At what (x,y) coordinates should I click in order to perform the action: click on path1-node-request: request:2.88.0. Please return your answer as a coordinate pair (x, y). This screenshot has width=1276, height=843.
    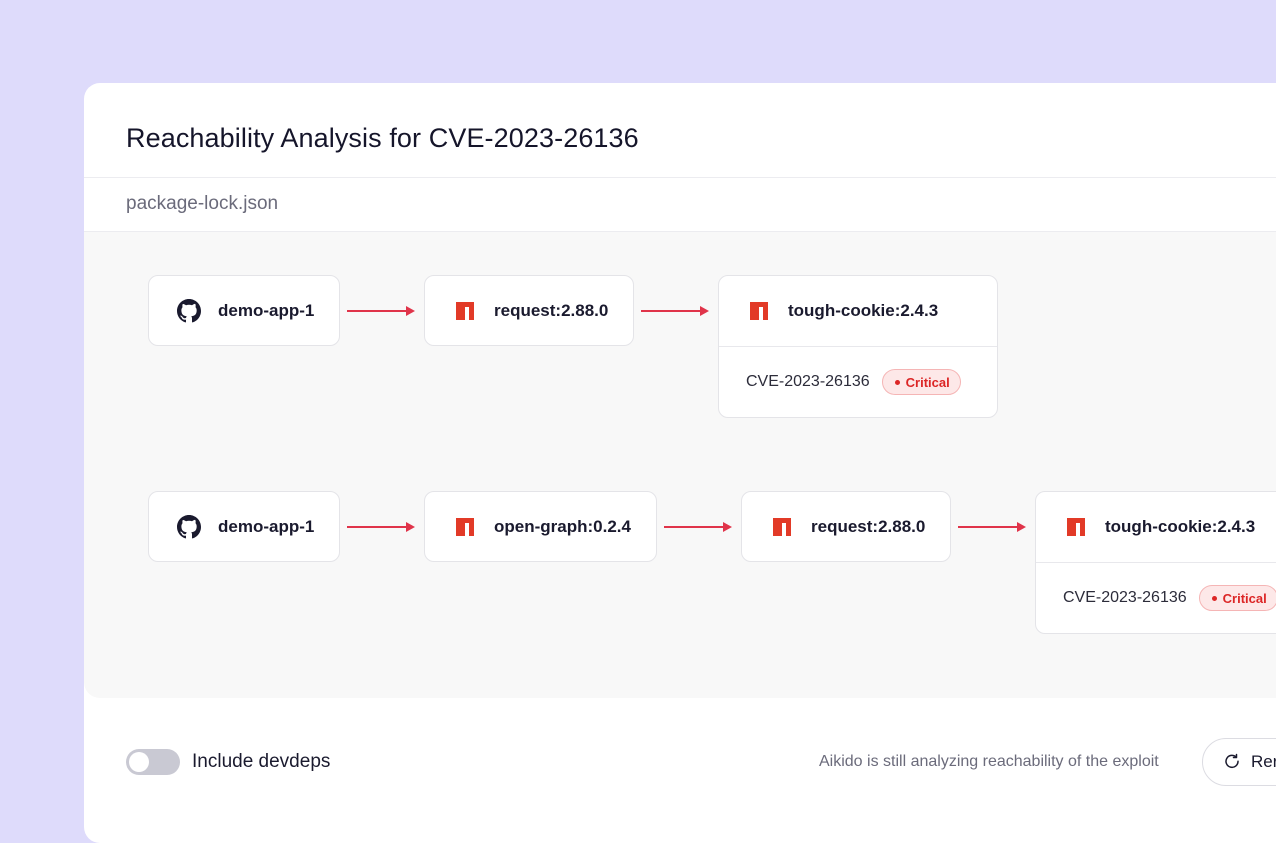
    Looking at the image, I should click on (529, 310).